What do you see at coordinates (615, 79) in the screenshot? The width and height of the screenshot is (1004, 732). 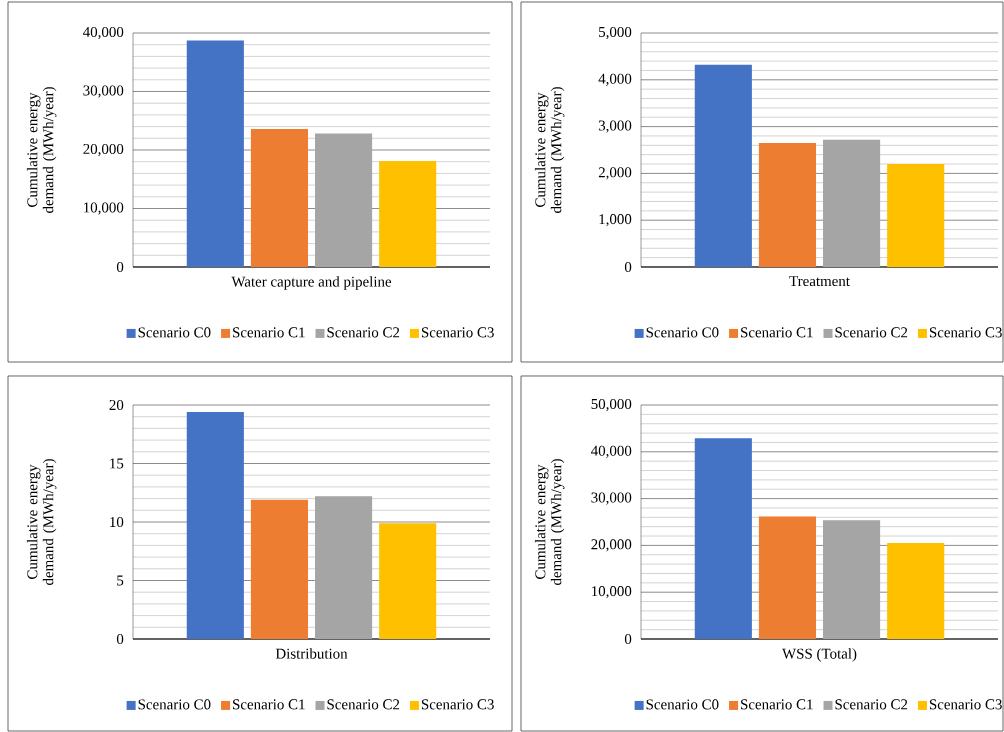 I see `y-tick-label: 4,000` at bounding box center [615, 79].